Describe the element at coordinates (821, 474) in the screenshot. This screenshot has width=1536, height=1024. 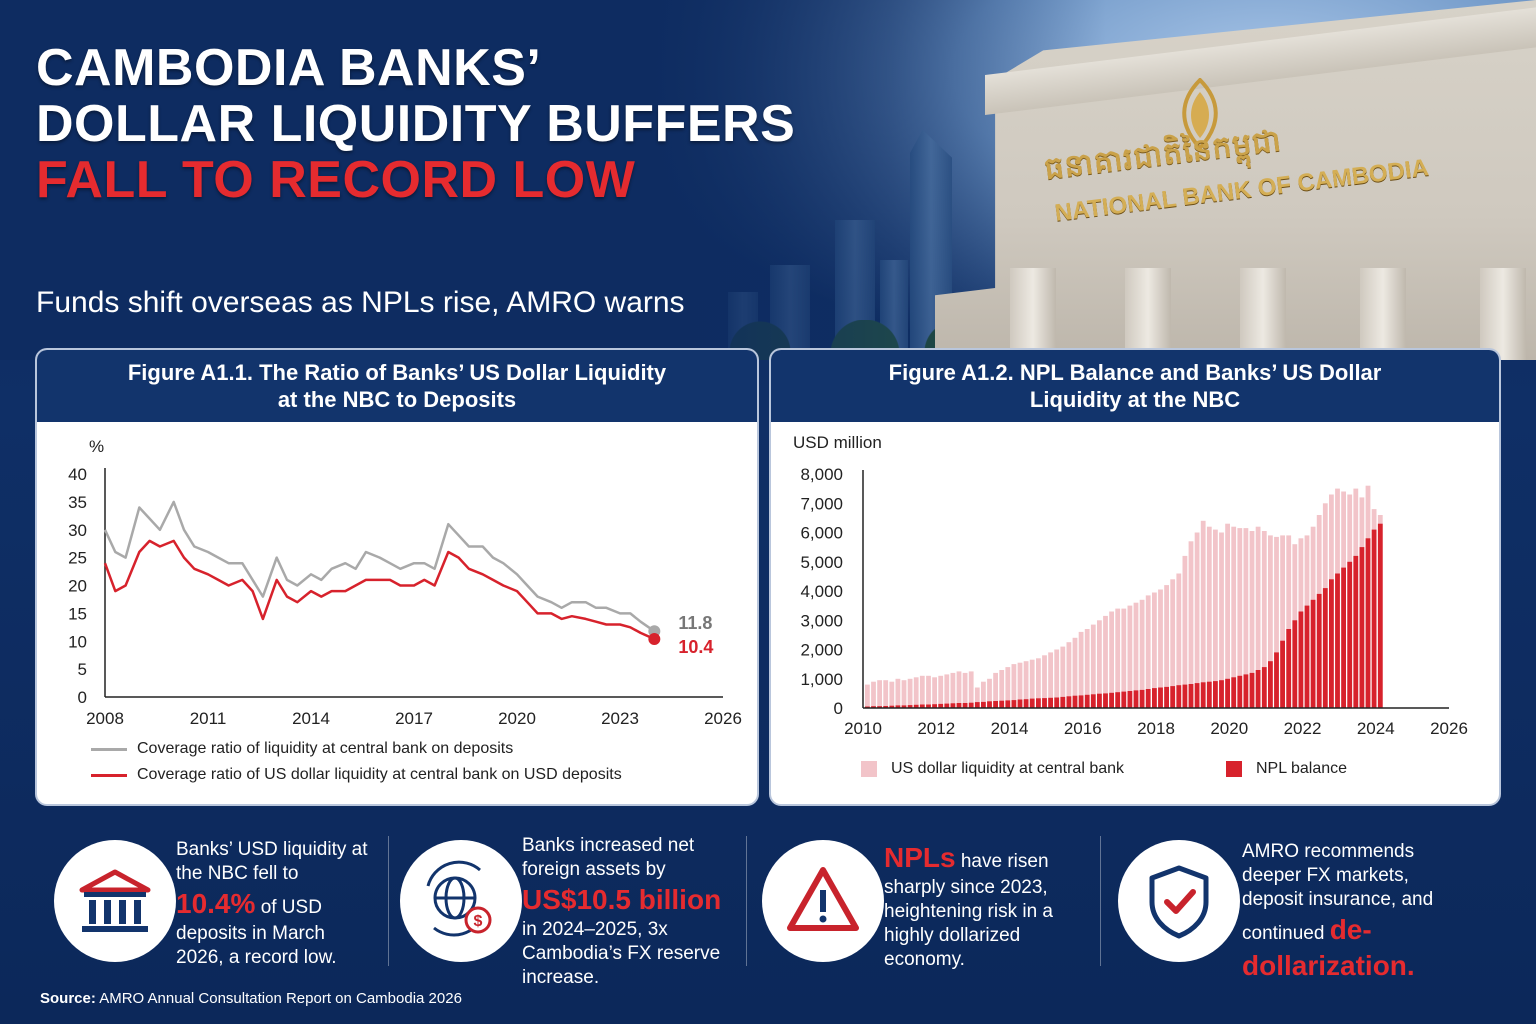
I see `y-tick-label: 8,000` at that location.